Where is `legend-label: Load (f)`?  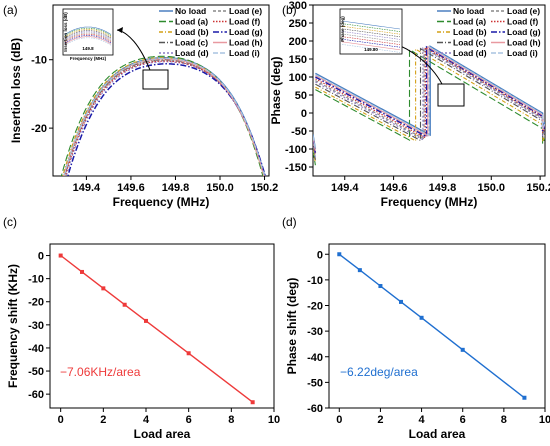 legend-label: Load (f) is located at coordinates (244, 22).